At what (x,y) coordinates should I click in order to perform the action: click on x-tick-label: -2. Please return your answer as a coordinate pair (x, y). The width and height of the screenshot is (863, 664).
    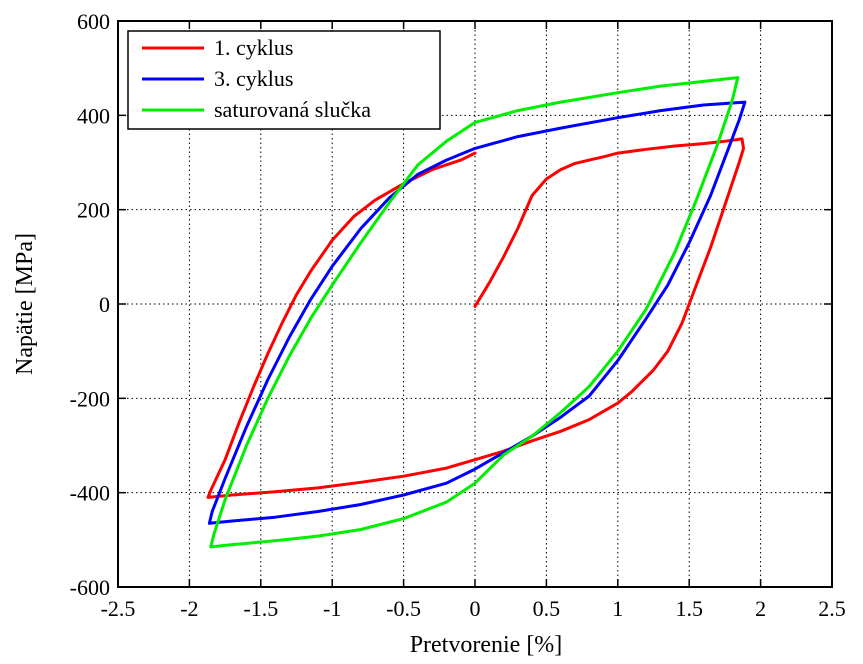
    Looking at the image, I should click on (189, 608).